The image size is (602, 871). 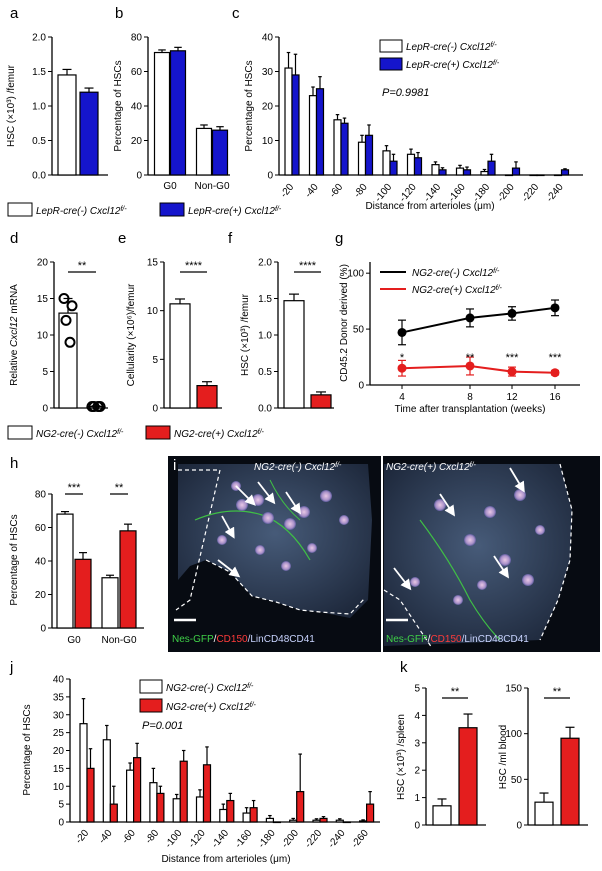 I want to click on panel-j-ytick-label: 15, so click(x=59, y=769).